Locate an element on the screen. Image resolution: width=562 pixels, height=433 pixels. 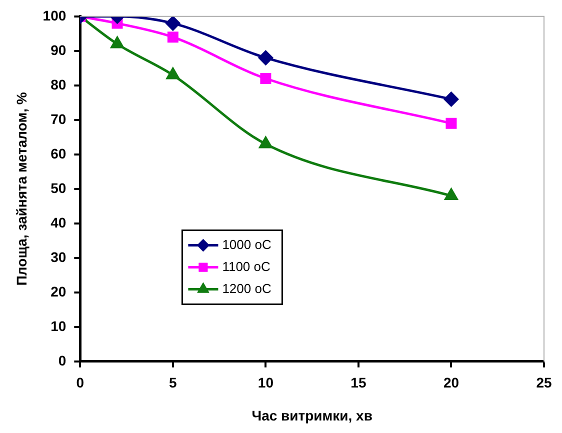
y-tick-label: 50 is located at coordinates (58, 188).